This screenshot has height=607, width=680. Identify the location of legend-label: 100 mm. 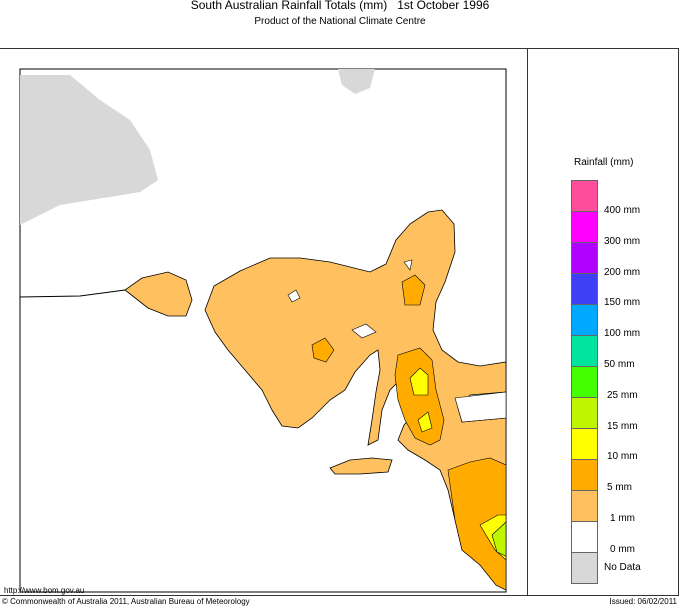
(622, 334).